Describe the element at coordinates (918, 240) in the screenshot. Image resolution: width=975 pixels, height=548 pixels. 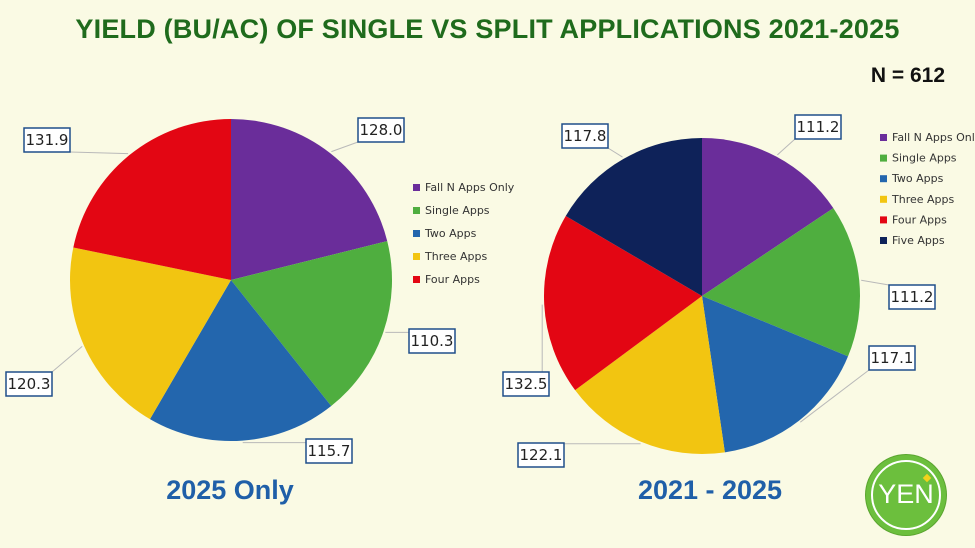
I see `pie-2-legend-label: Five Apps` at that location.